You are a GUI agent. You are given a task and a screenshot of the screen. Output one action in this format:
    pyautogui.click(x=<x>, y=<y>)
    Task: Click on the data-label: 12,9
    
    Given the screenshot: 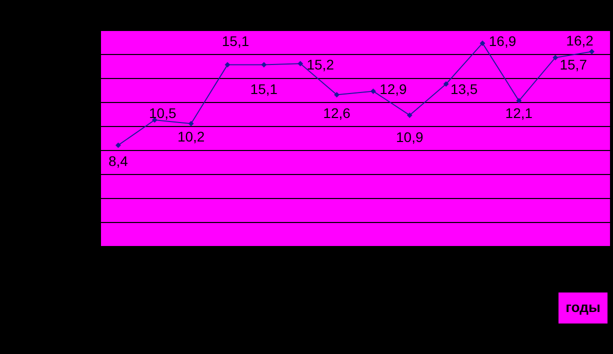 What is the action you would take?
    pyautogui.click(x=394, y=89)
    